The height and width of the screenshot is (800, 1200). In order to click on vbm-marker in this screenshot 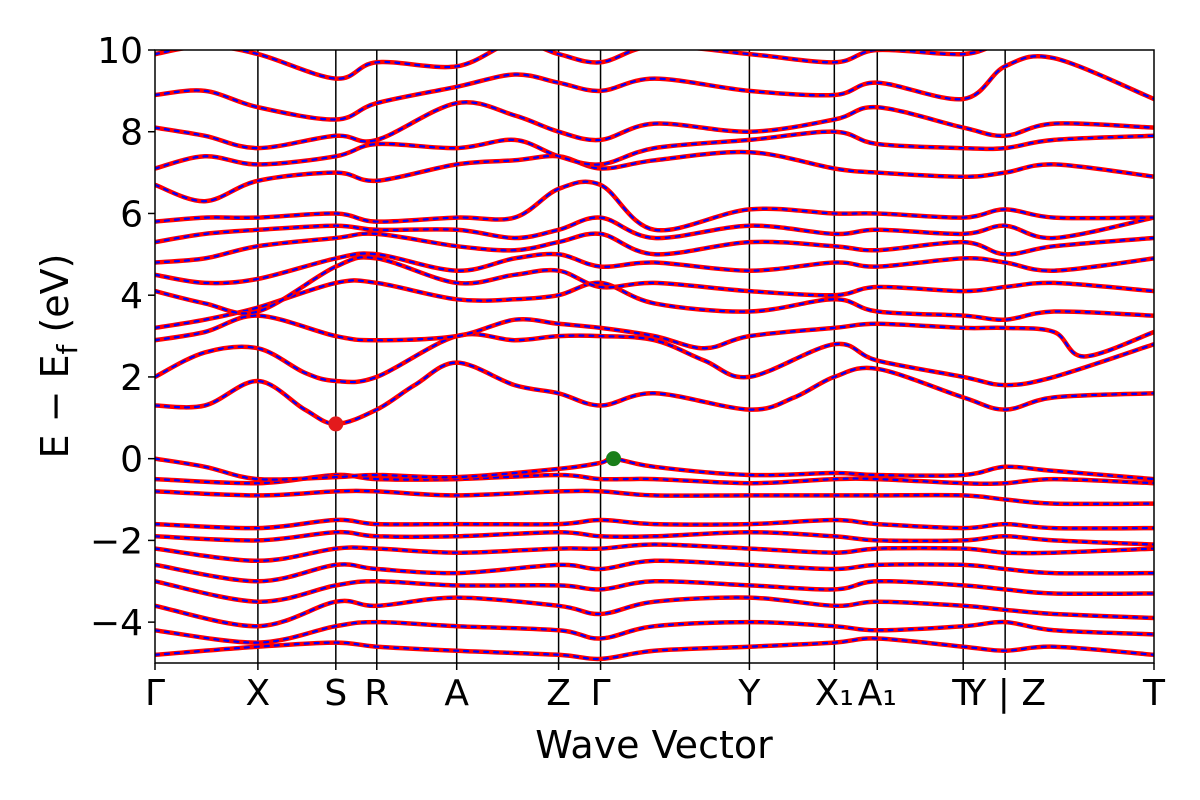, I will do `click(614, 459)`.